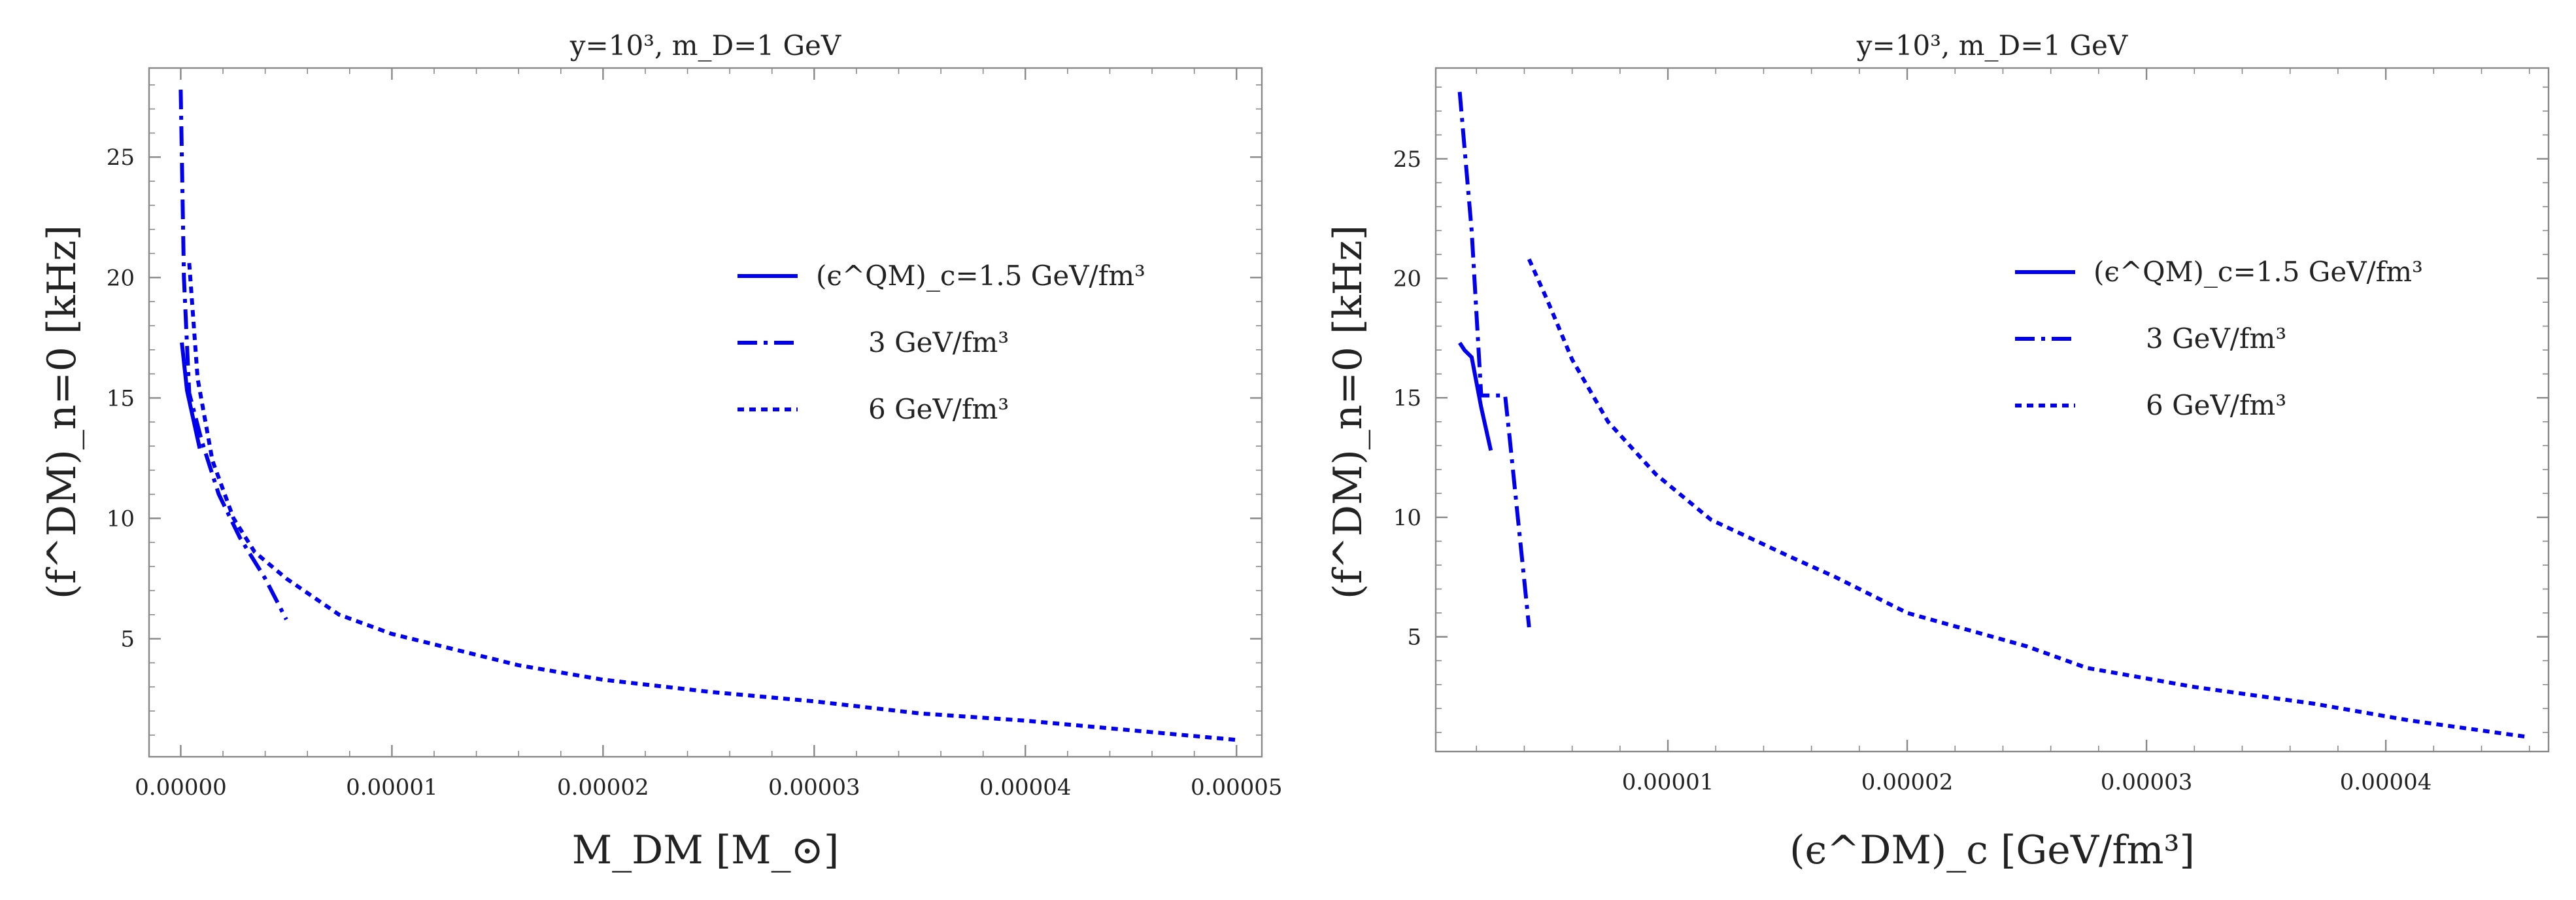  I want to click on x-axis-label: M_DM [M_⊙], so click(705, 850).